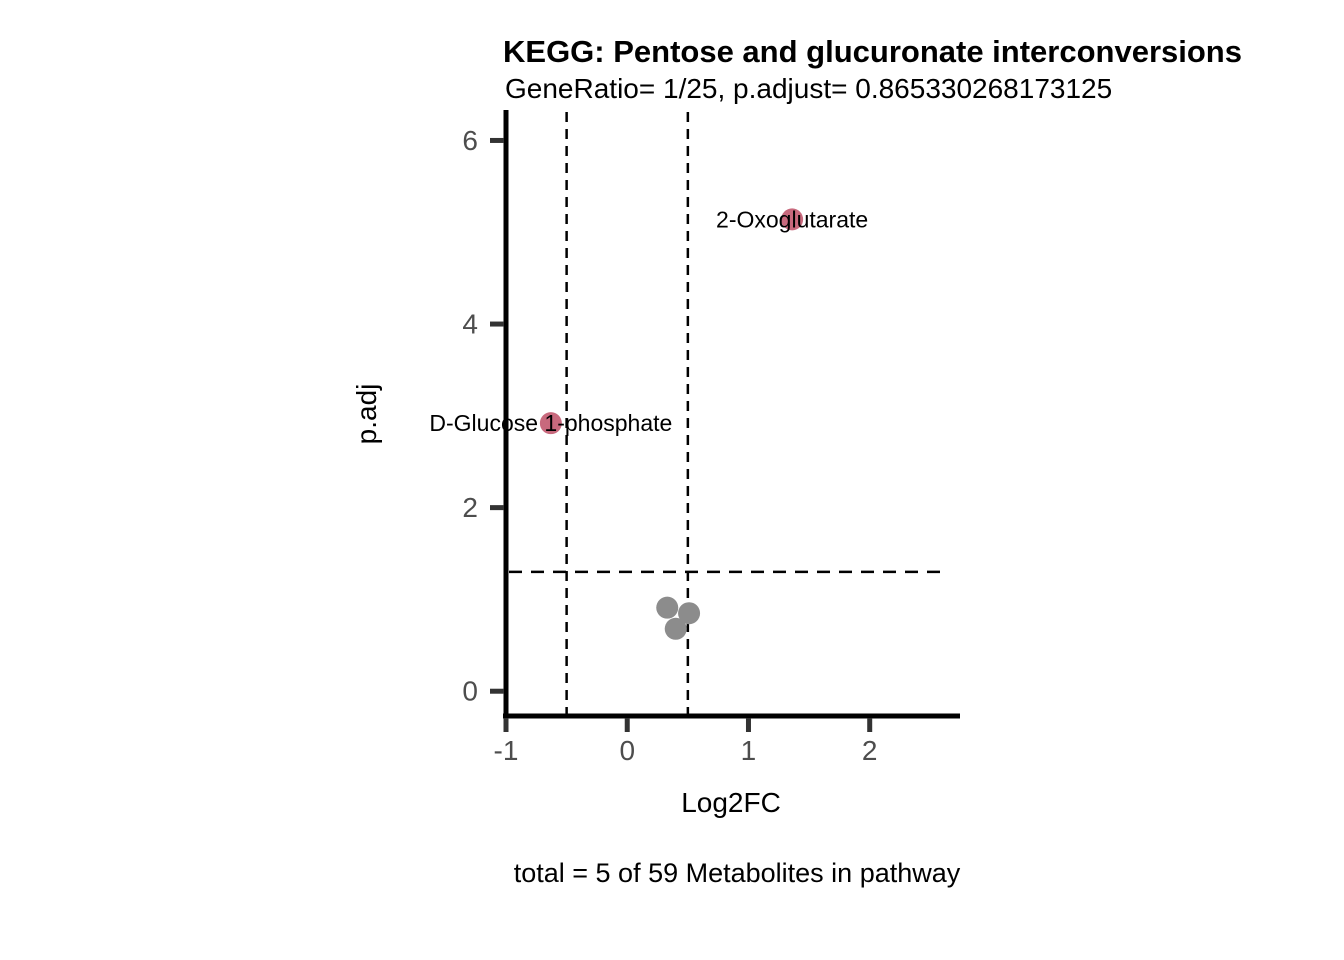 The image size is (1344, 960). What do you see at coordinates (470, 691) in the screenshot?
I see `y-tick-label: 0` at bounding box center [470, 691].